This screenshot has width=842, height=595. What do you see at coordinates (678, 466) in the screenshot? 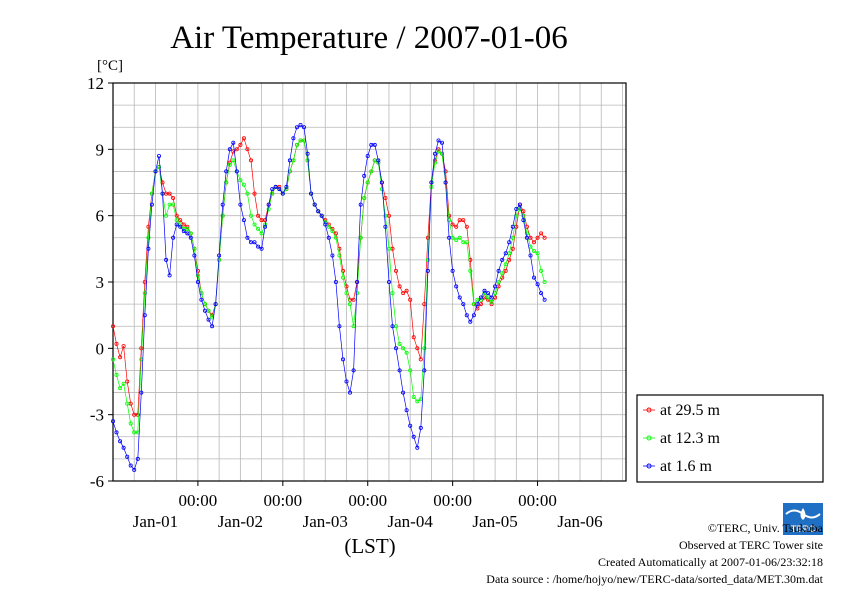
I see `legend-item: at 1.6 m` at bounding box center [678, 466].